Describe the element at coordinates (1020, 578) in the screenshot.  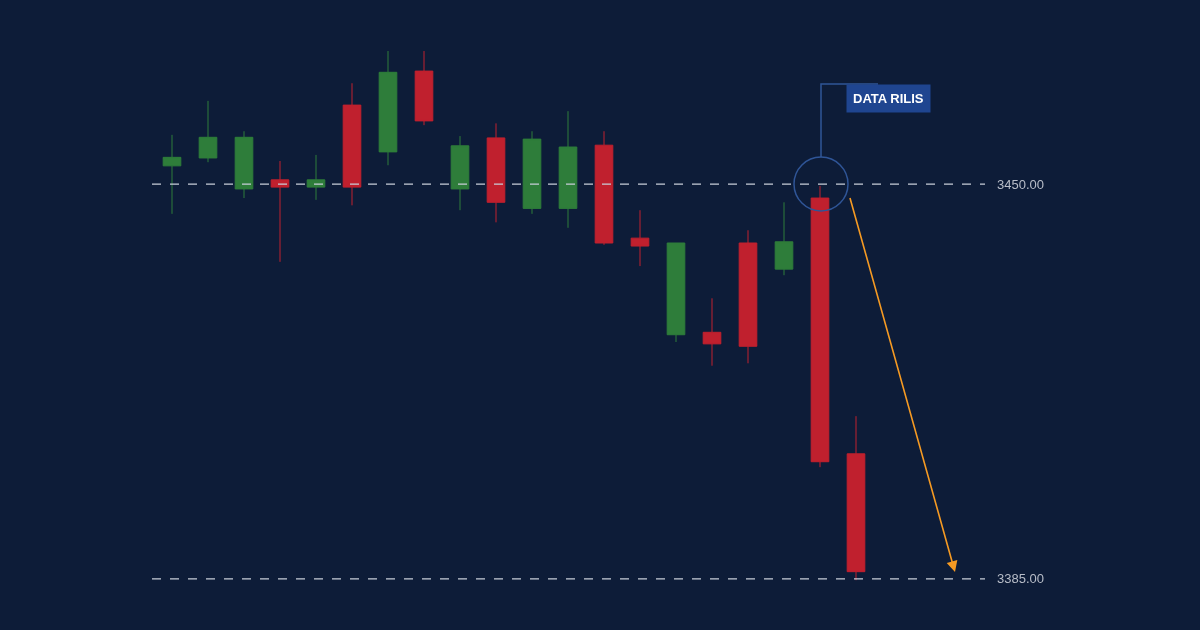
I see `ref-line-label: 3385.00` at that location.